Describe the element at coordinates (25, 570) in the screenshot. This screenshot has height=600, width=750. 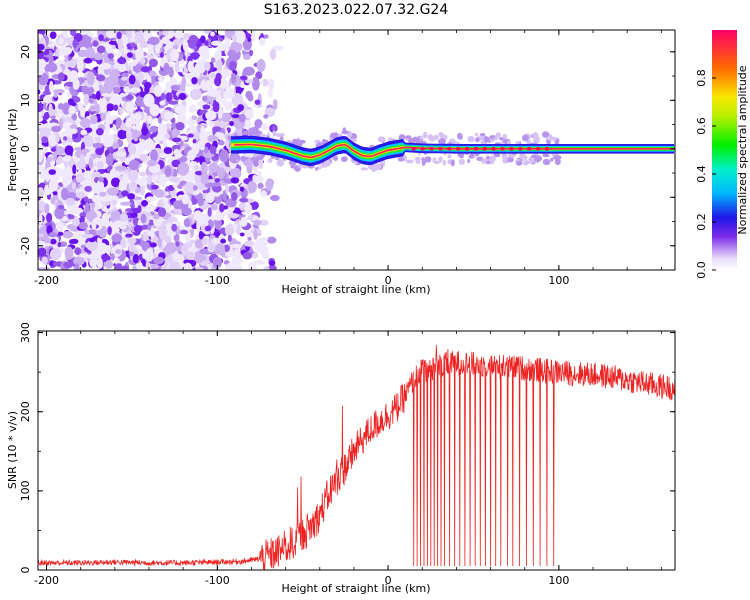
I see `y-tick-label: 0` at that location.